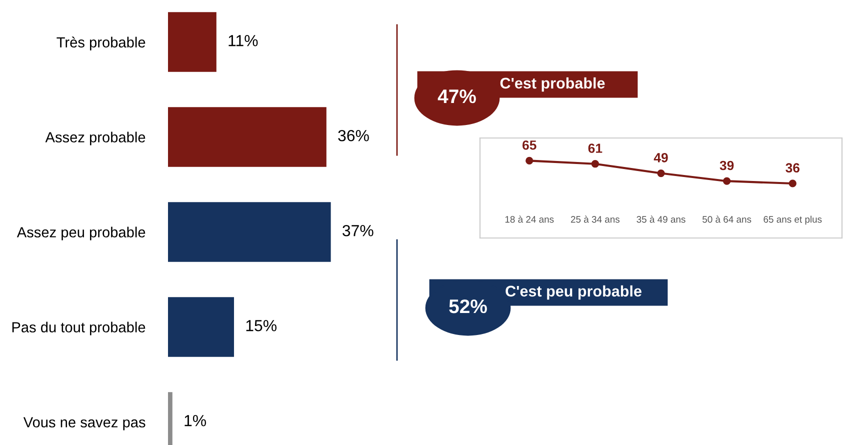 The width and height of the screenshot is (848, 445). Describe the element at coordinates (727, 165) in the screenshot. I see `data-label: 39` at that location.